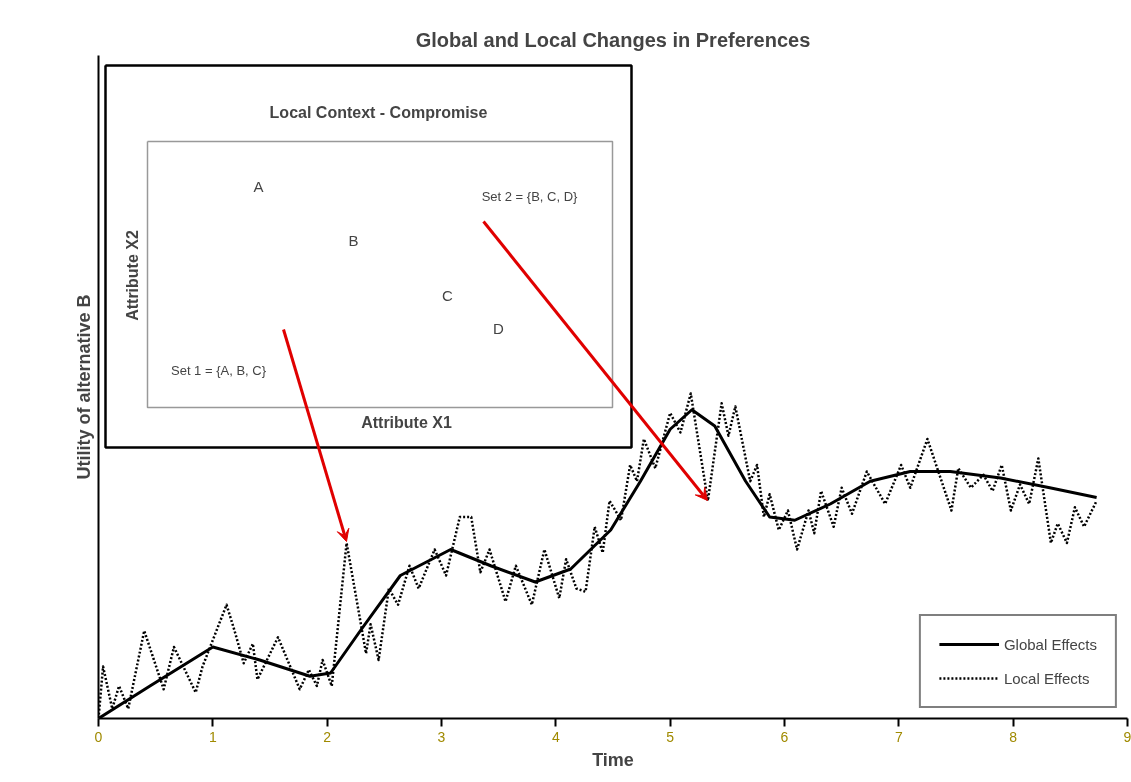 The image size is (1131, 782). I want to click on x-tick-label: 2, so click(327, 736).